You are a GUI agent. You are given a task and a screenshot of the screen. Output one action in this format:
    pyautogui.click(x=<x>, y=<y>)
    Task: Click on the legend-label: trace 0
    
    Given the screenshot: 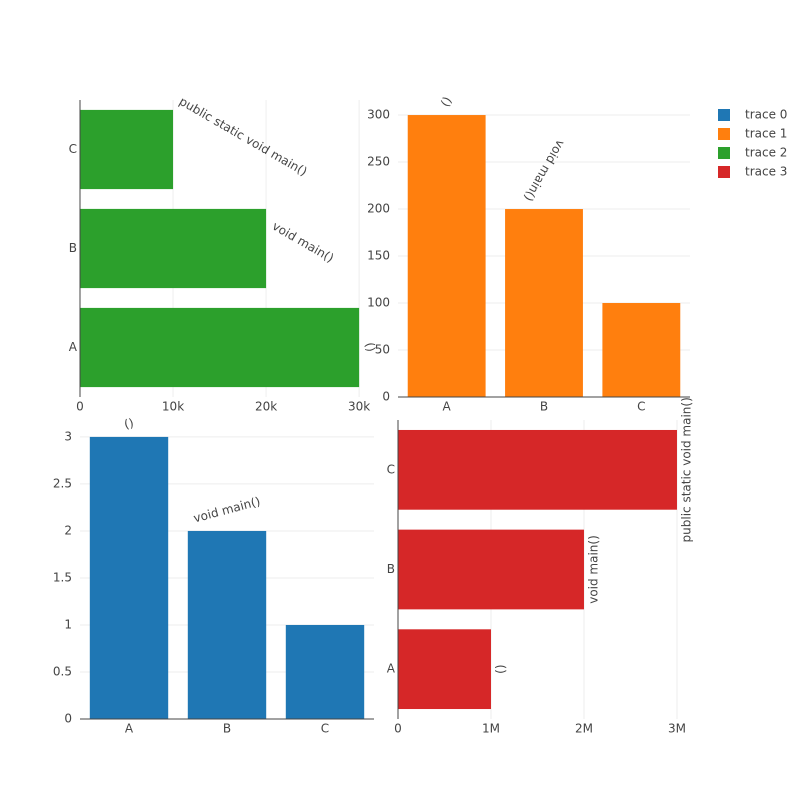 What is the action you would take?
    pyautogui.click(x=766, y=115)
    